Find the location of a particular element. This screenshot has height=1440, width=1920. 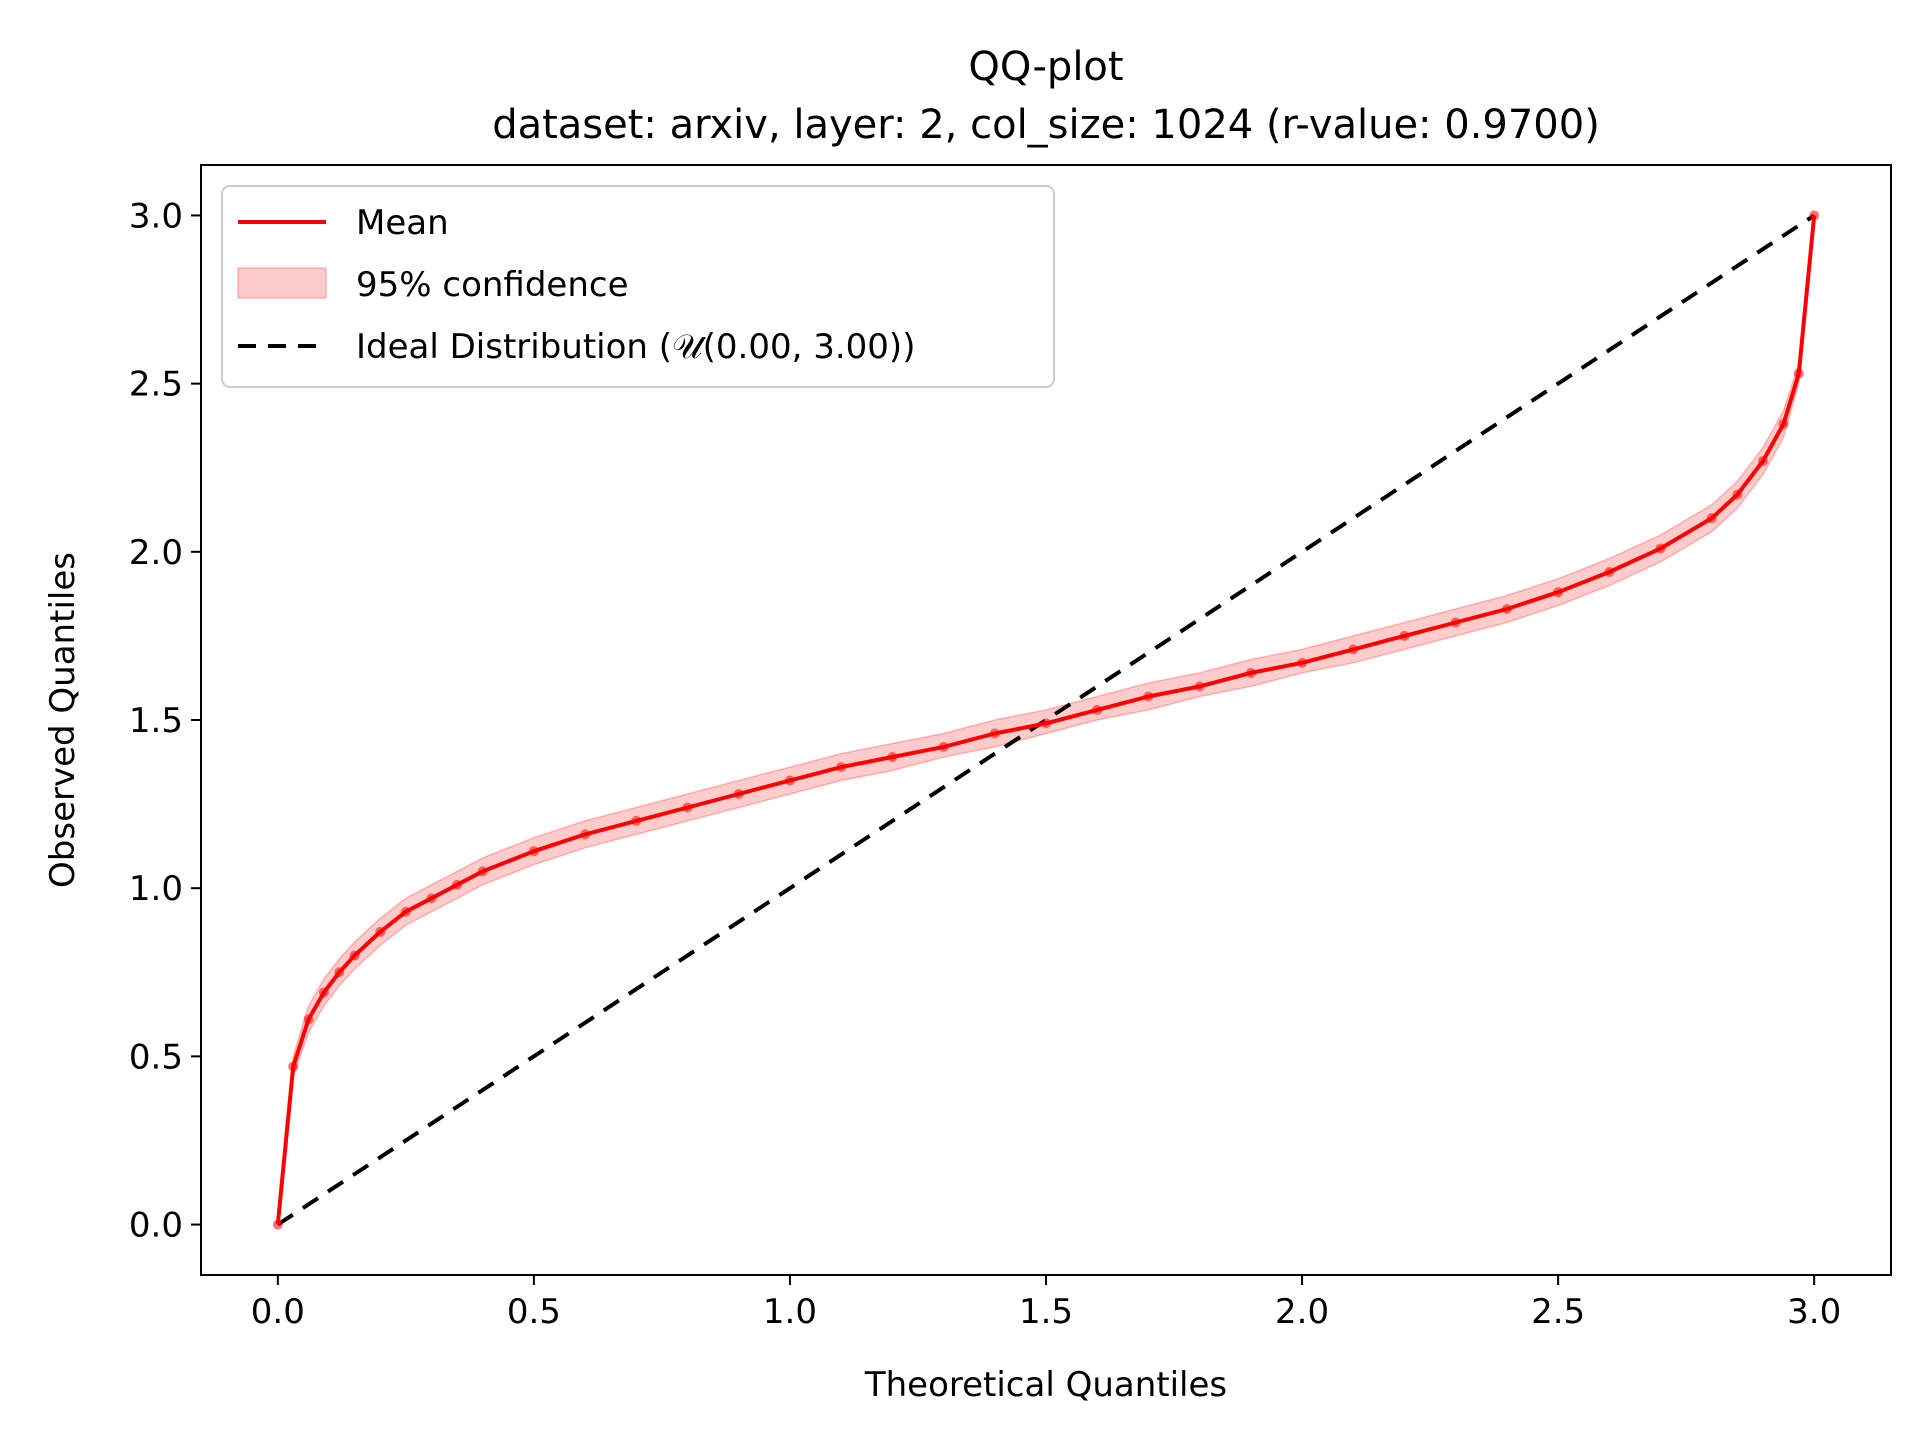

y-axis-label: Observed Quantiles is located at coordinates (63, 720).